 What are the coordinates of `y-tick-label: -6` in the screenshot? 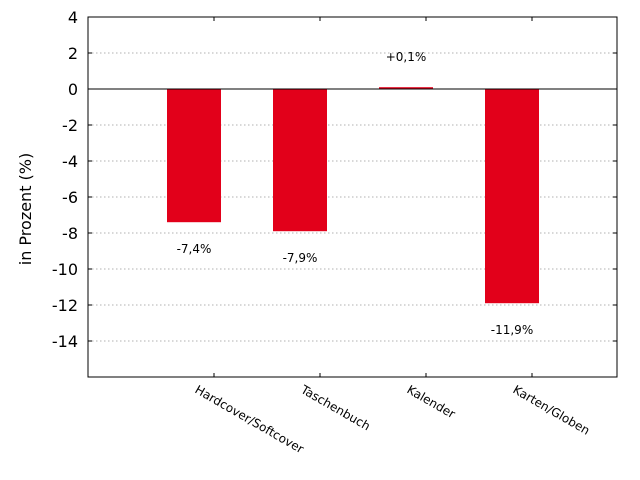 It's located at (70, 197).